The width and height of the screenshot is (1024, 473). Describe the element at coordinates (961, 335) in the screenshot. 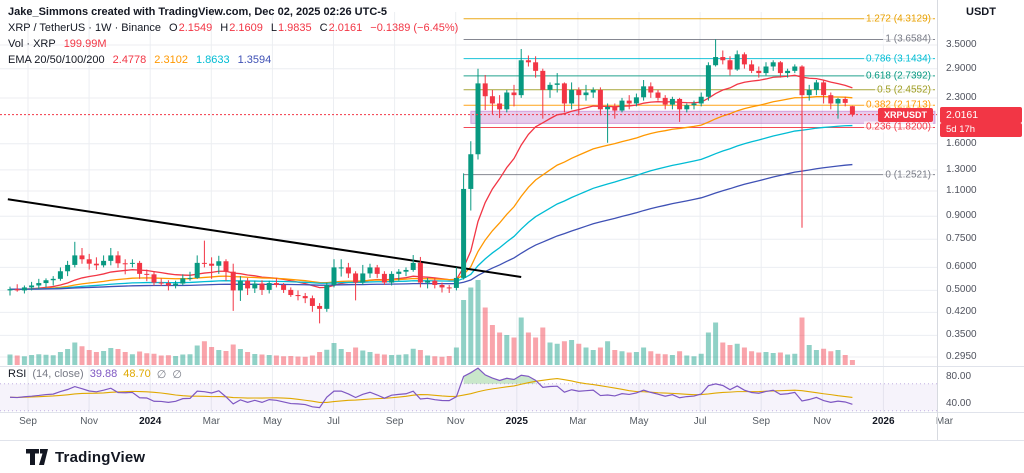

I see `price-tick: 0.3500` at that location.